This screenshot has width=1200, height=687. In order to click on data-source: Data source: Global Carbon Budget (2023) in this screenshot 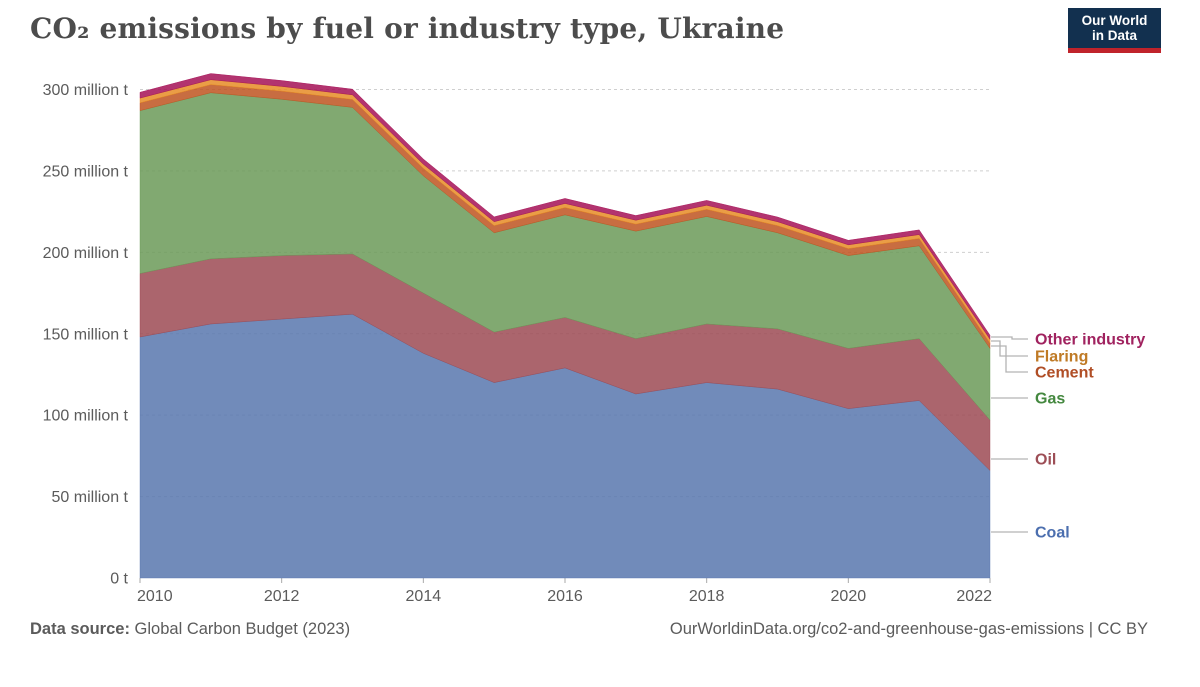, I will do `click(190, 629)`.